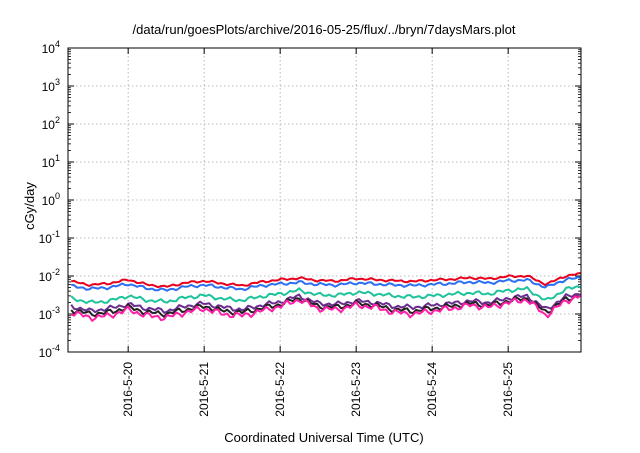 The height and width of the screenshot is (453, 640). Describe the element at coordinates (204, 389) in the screenshot. I see `x-tick-label: 2016-5-21` at that location.